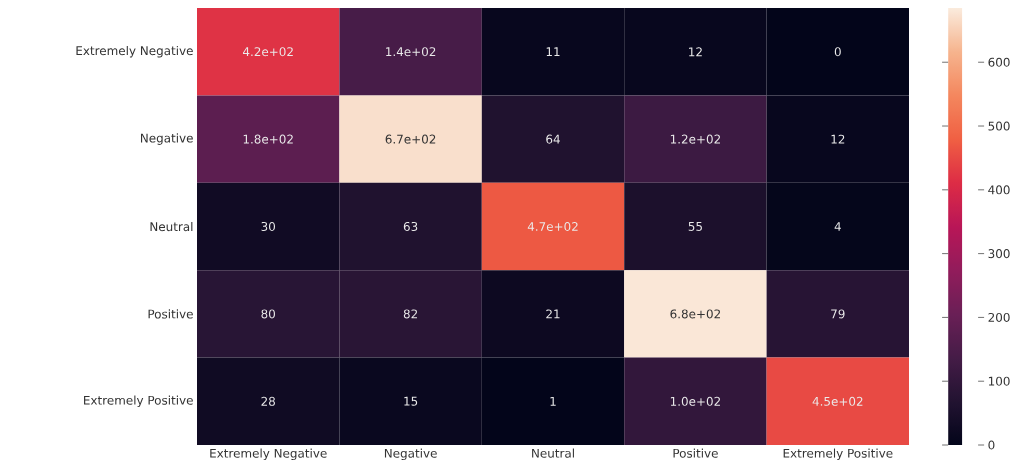 Image resolution: width=1028 pixels, height=467 pixels. Describe the element at coordinates (999, 62) in the screenshot. I see `color-bar-label: 600` at that location.